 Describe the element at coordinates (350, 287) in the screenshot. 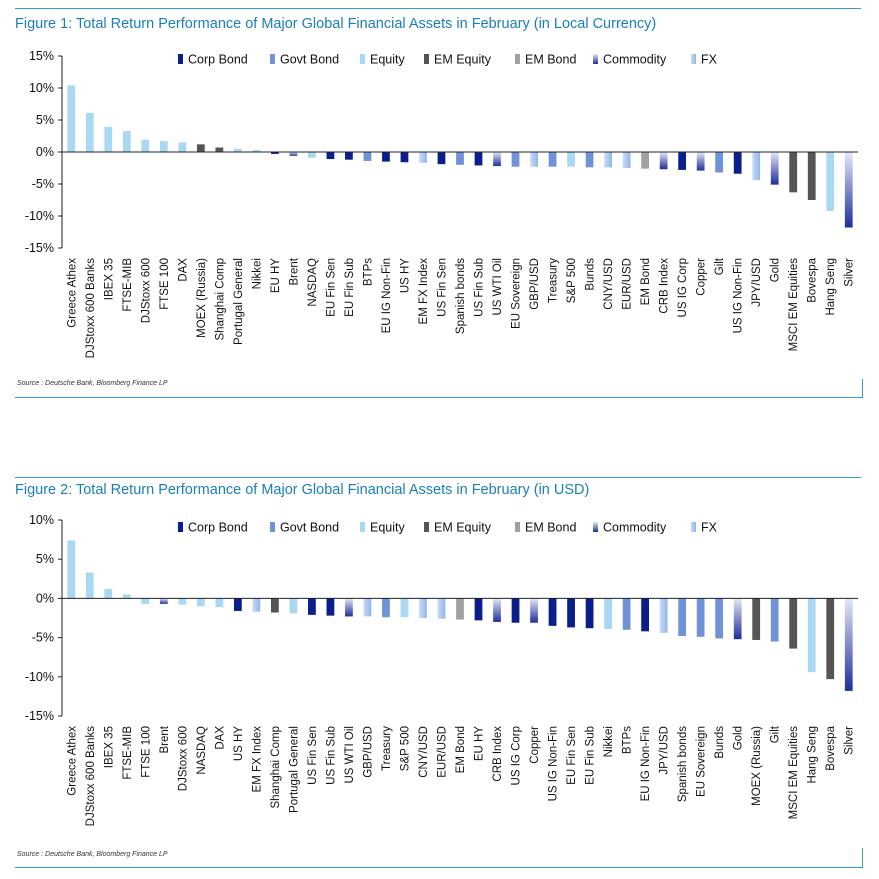

I see `x-tick-label: EU Fin Sub` at that location.